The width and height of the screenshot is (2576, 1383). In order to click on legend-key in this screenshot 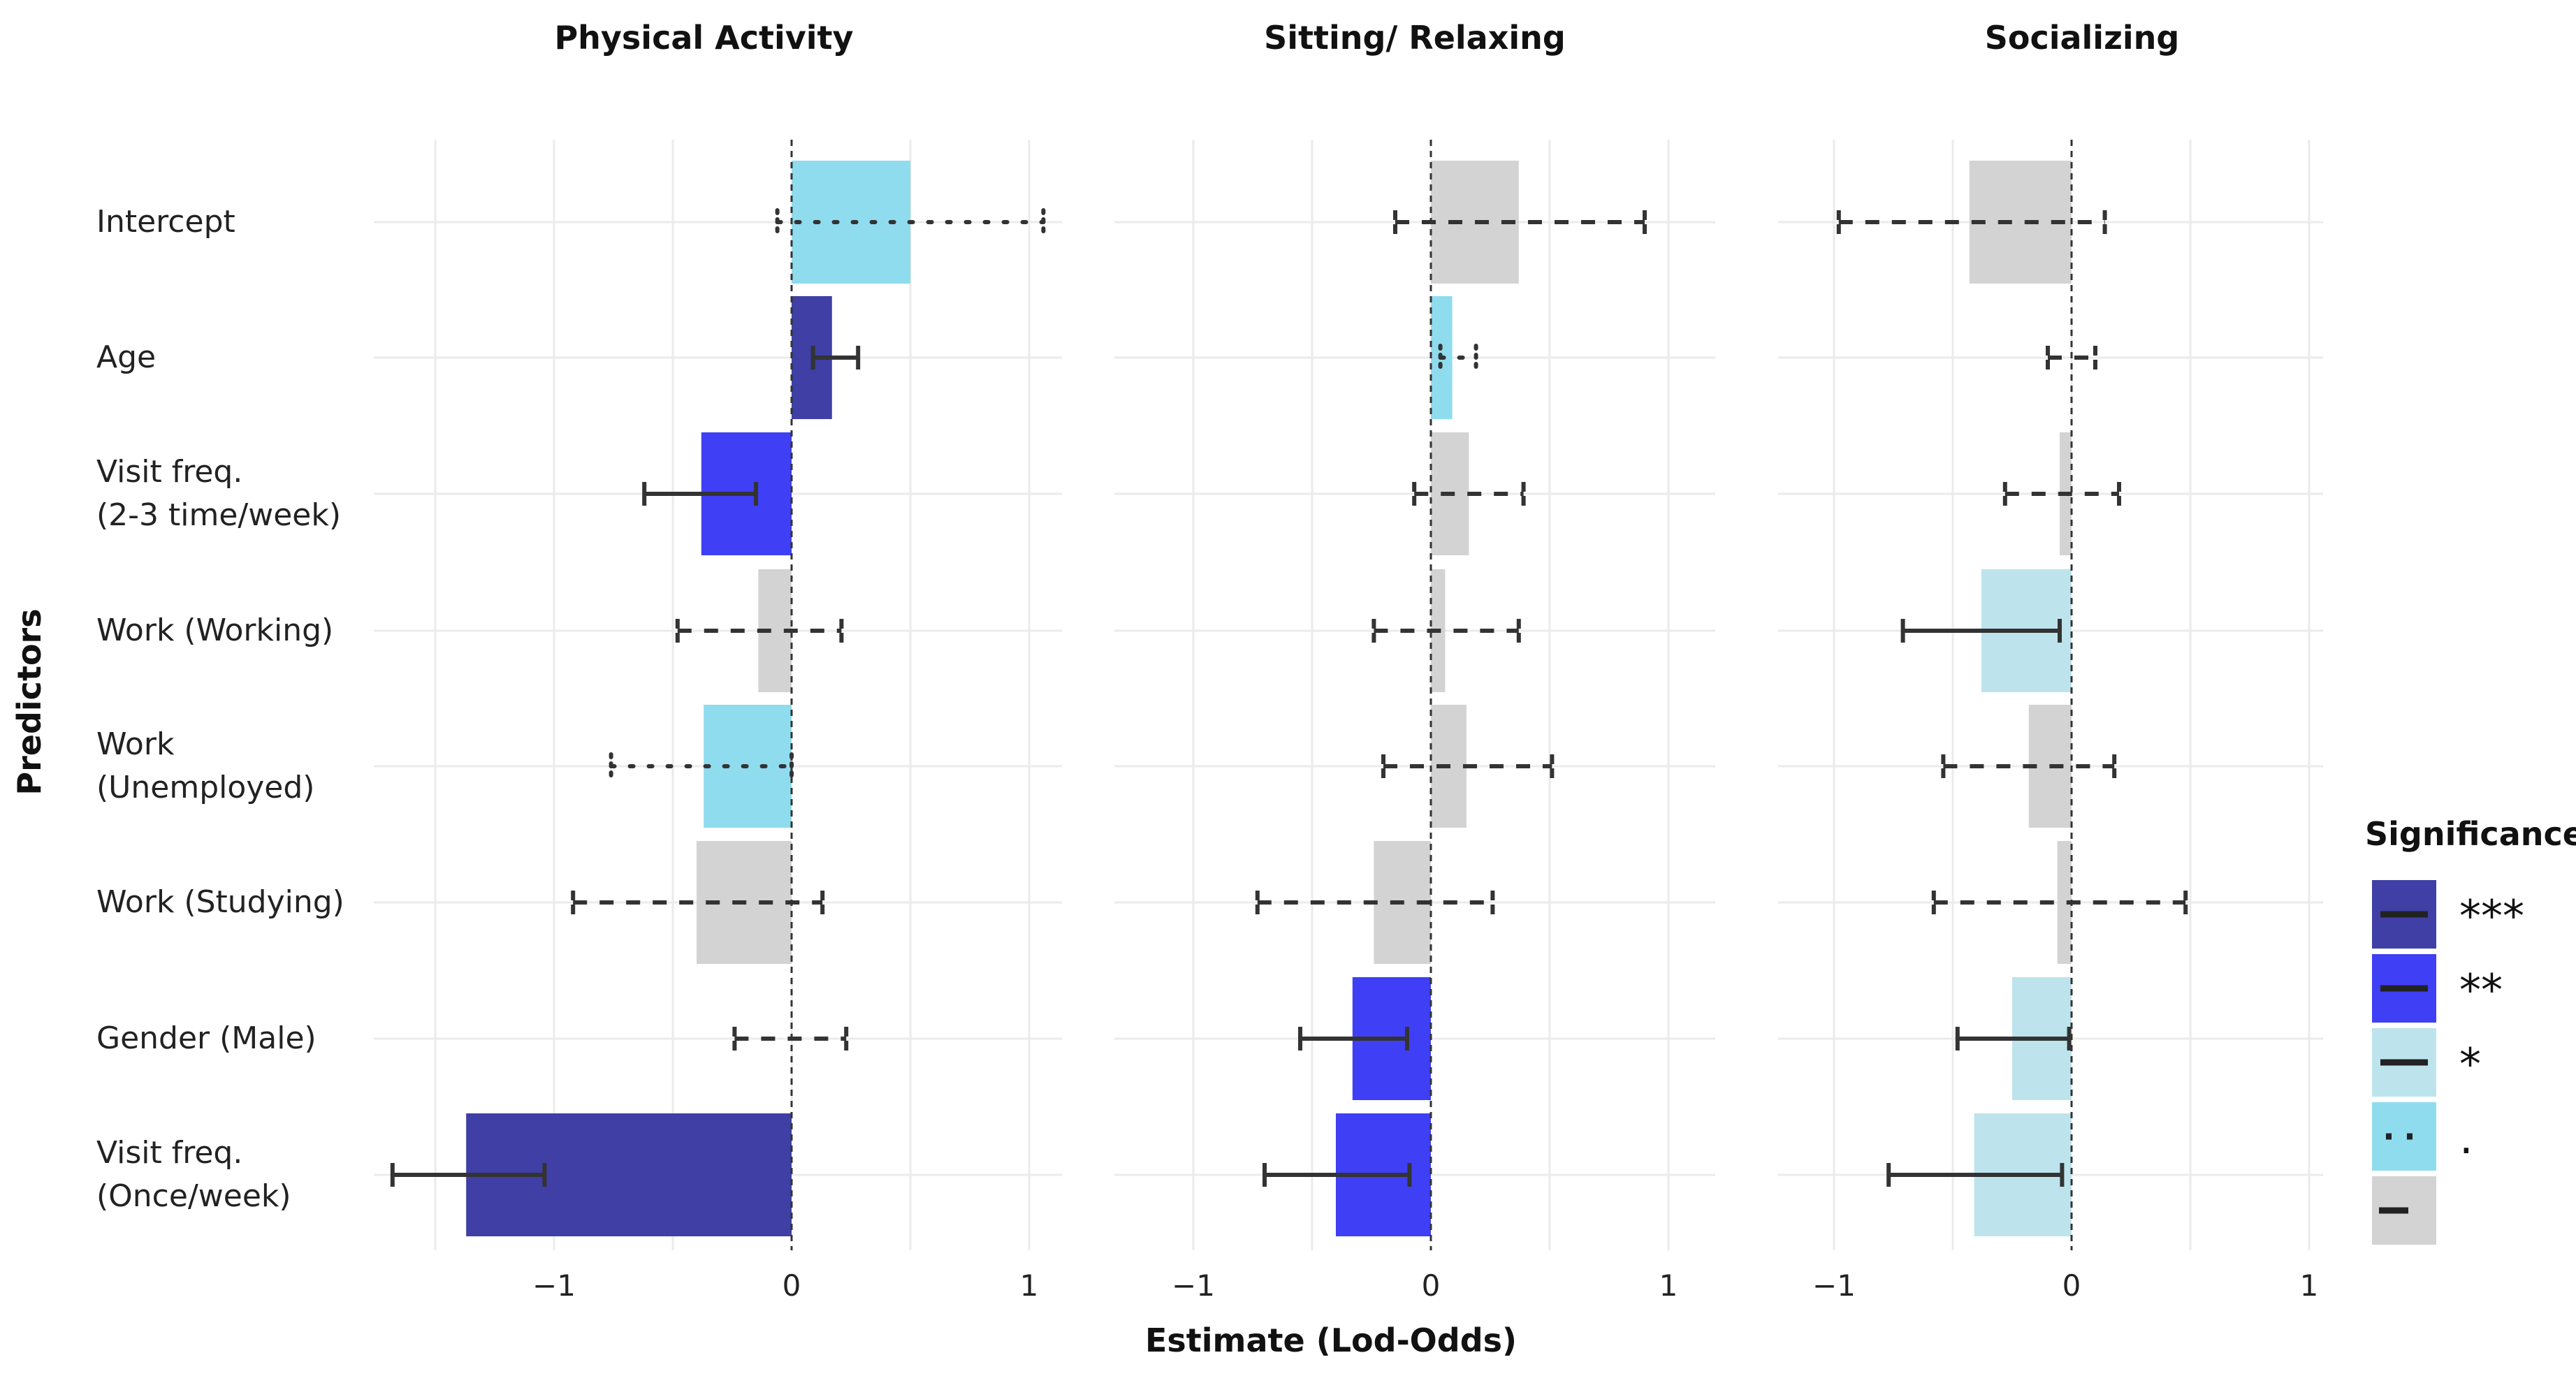, I will do `click(2404, 1137)`.